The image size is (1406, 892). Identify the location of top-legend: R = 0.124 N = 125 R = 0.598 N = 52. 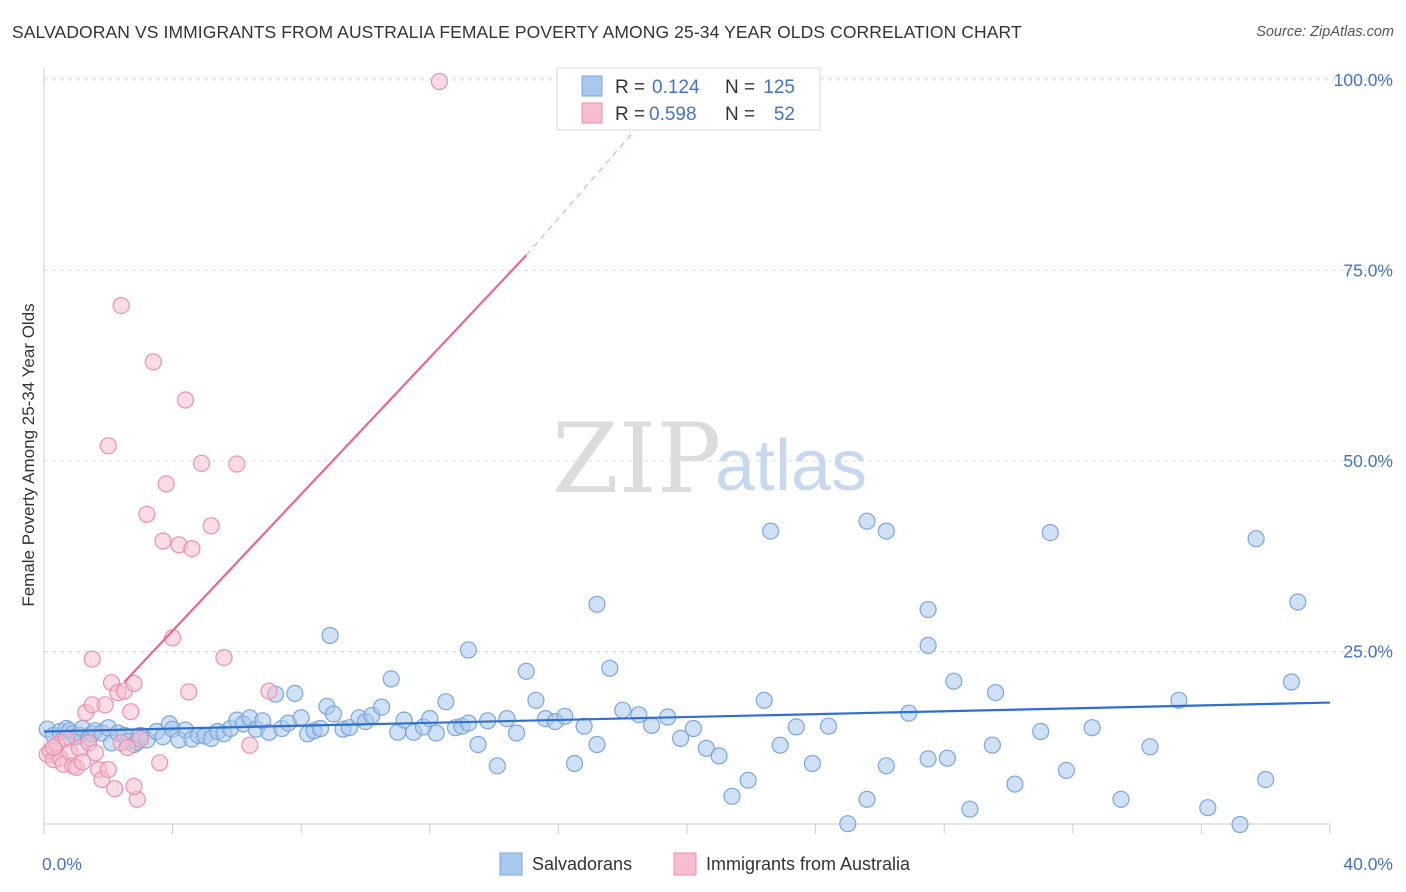
(688, 99).